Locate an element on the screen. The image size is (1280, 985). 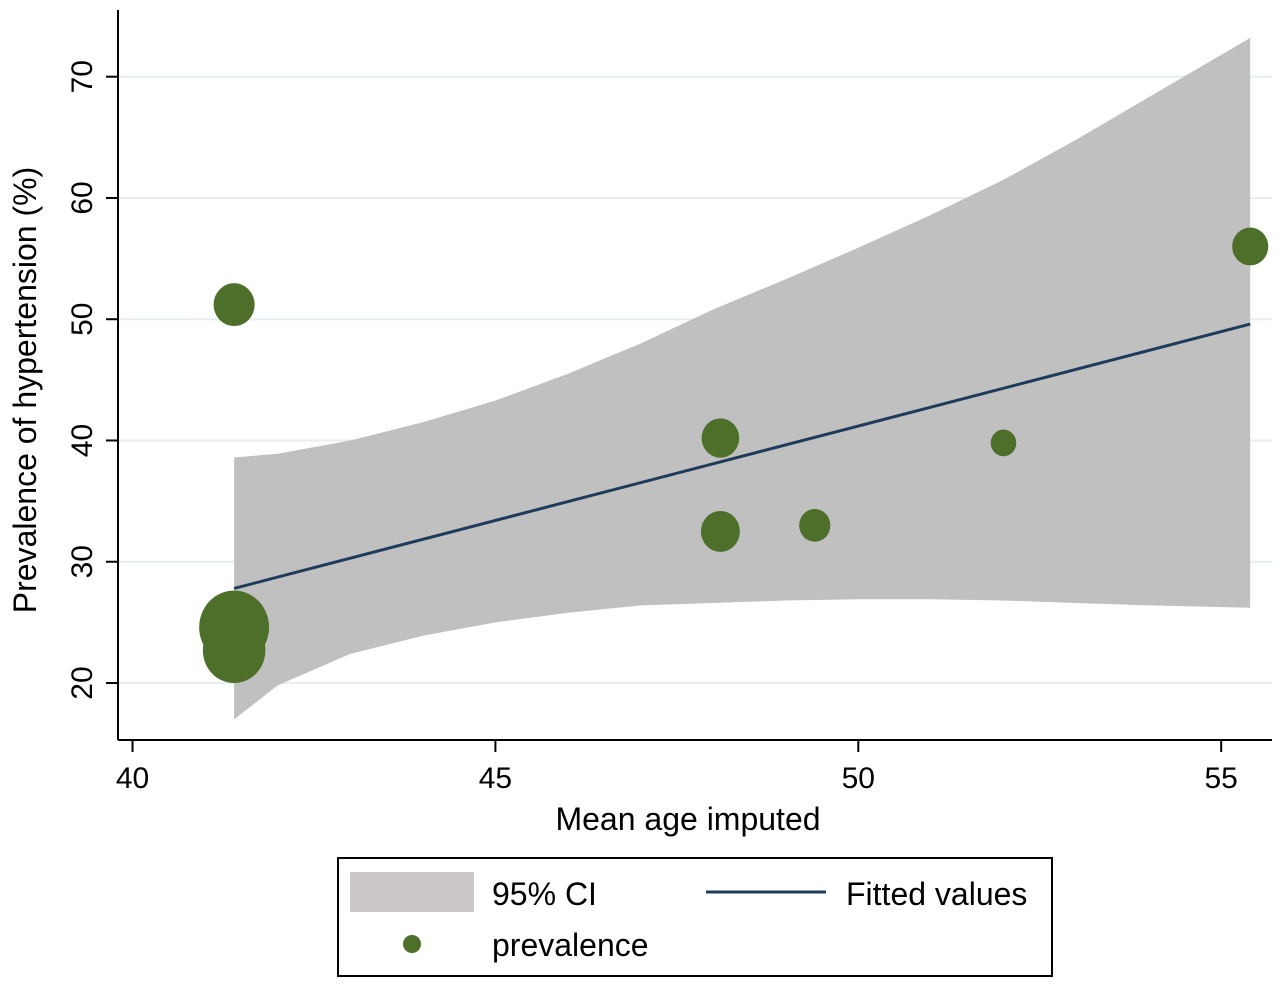
x-axis-title: Mean age imputed is located at coordinates (687, 819).